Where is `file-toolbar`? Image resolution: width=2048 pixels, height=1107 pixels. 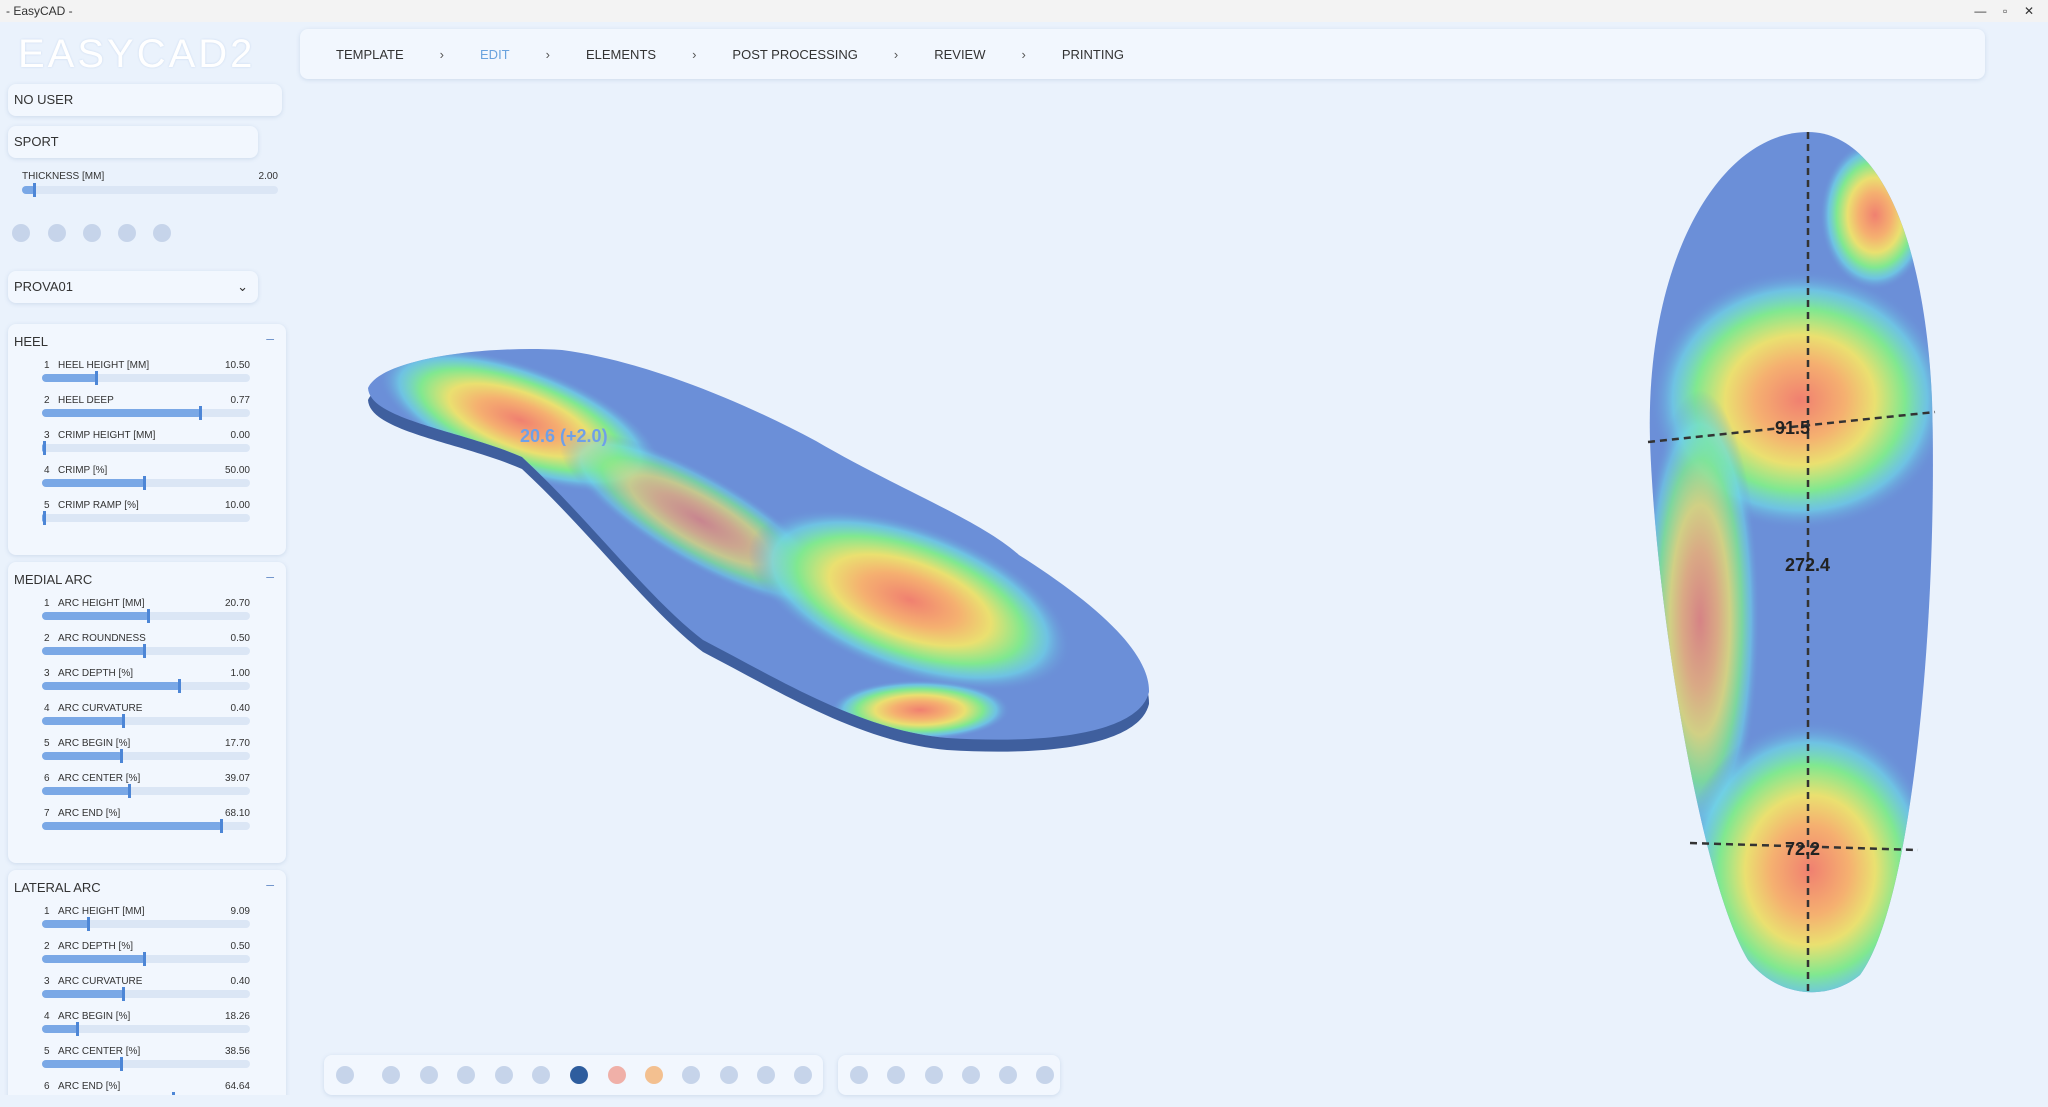 file-toolbar is located at coordinates (949, 1075).